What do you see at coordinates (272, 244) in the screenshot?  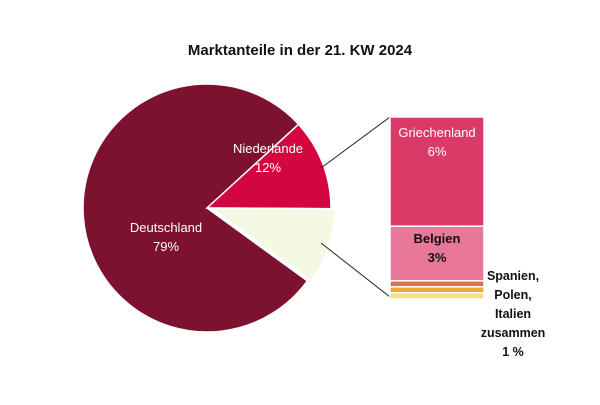 I see `pie-slice-andere` at bounding box center [272, 244].